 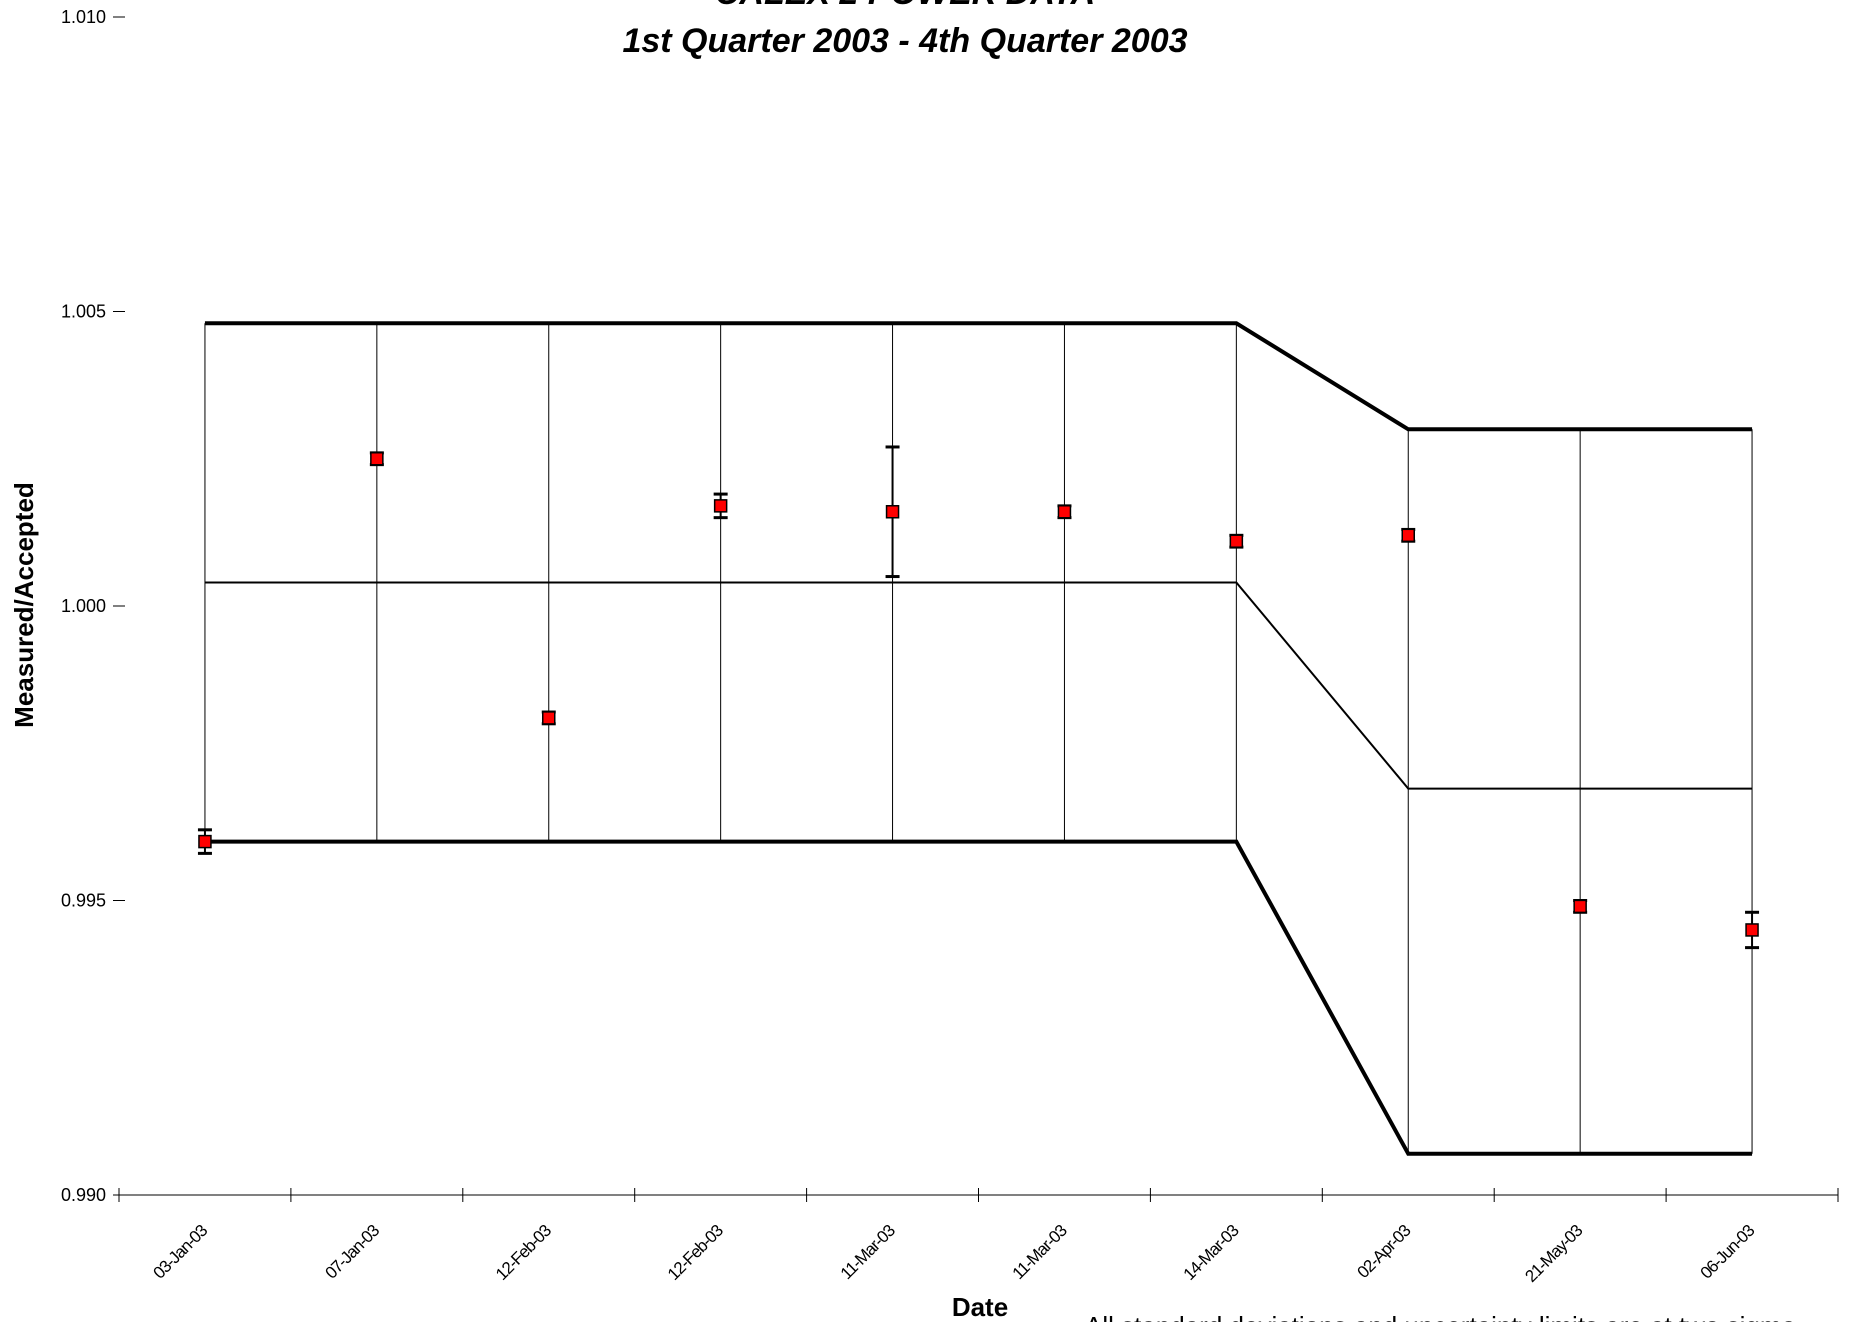 What do you see at coordinates (978, 685) in the screenshot?
I see `mean-line` at bounding box center [978, 685].